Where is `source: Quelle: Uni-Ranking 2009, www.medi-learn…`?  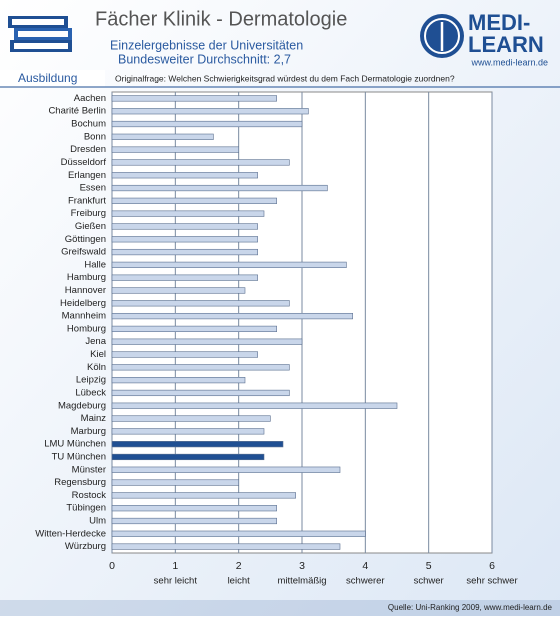
source: Quelle: Uni-Ranking 2009, www.medi-learn… is located at coordinates (470, 607).